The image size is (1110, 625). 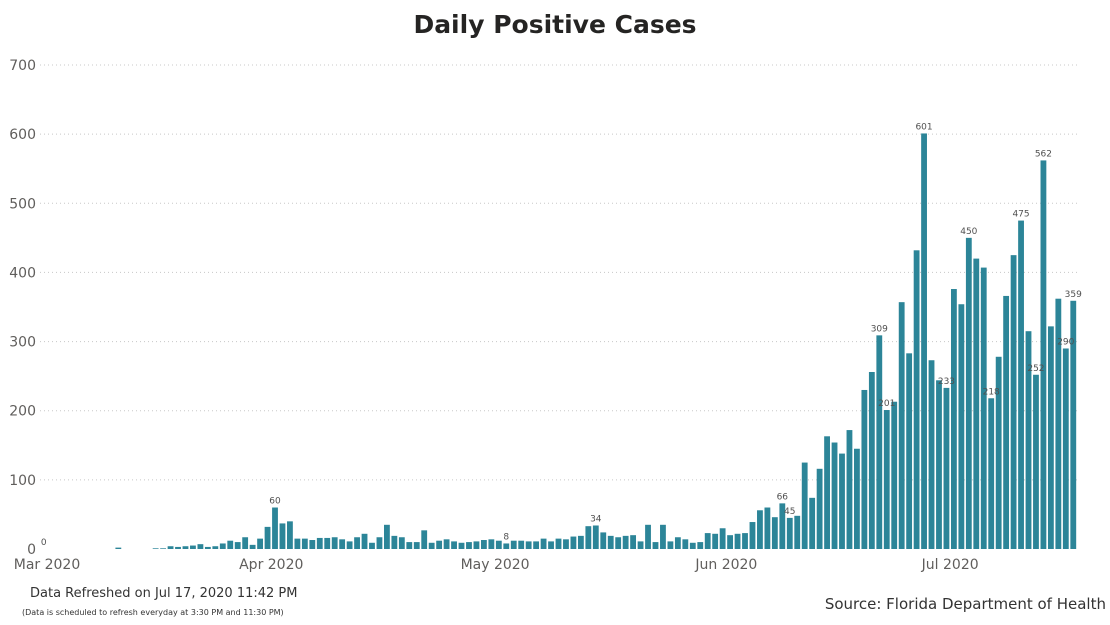 What do you see at coordinates (968, 232) in the screenshot?
I see `data-label: 450` at bounding box center [968, 232].